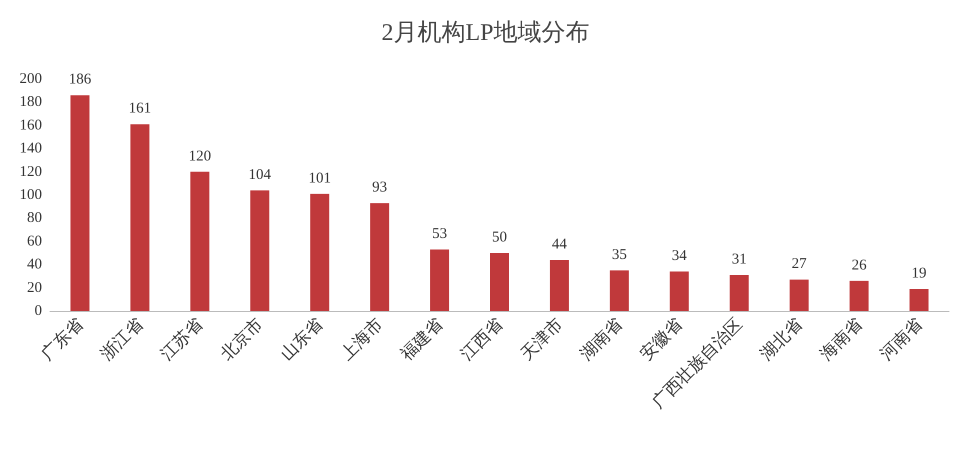 The image size is (971, 451). What do you see at coordinates (200, 156) in the screenshot?
I see `data-label: 120` at bounding box center [200, 156].